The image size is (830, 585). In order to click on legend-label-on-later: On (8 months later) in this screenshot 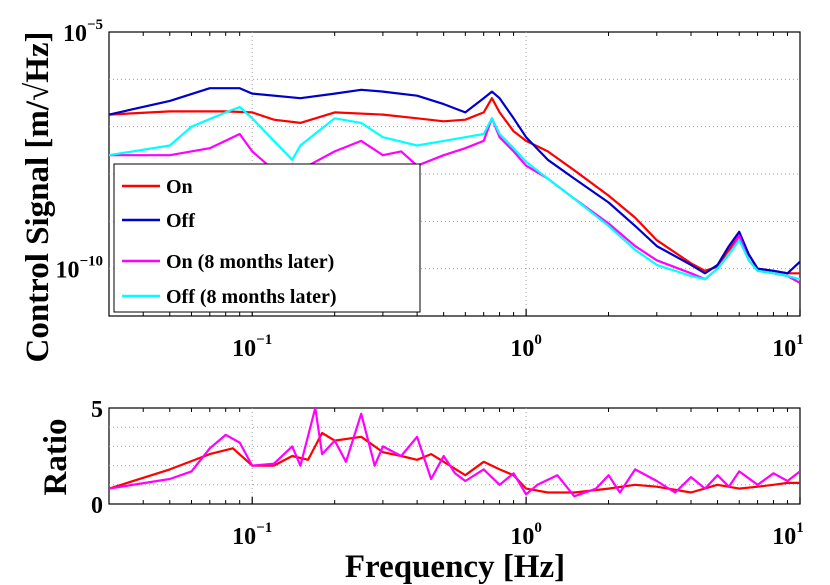, I will do `click(250, 262)`.